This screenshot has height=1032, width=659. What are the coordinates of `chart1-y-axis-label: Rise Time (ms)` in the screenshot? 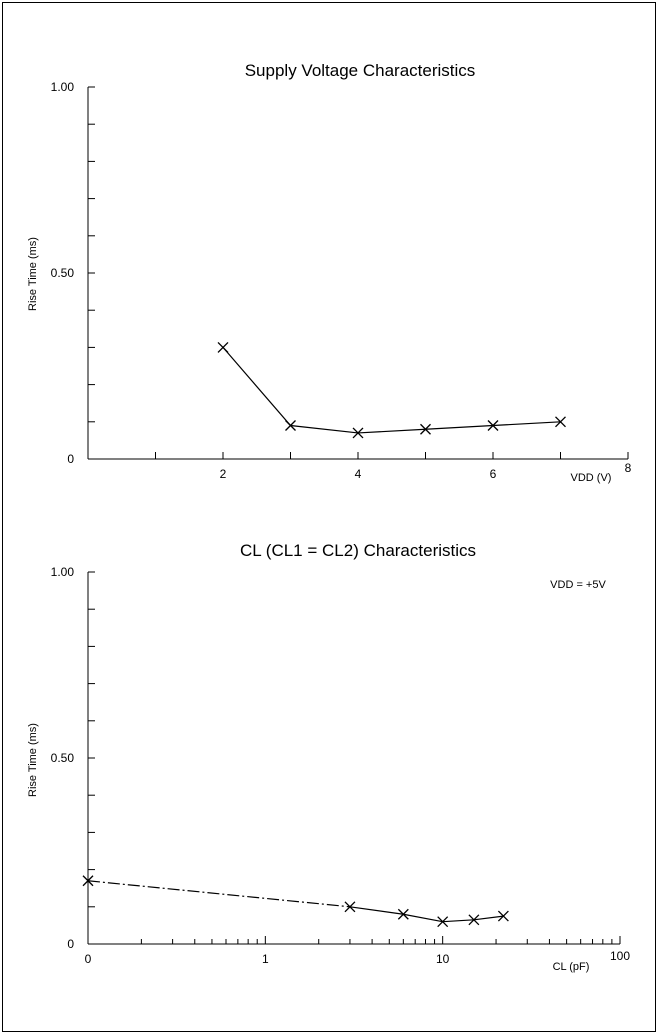 It's located at (33, 274).